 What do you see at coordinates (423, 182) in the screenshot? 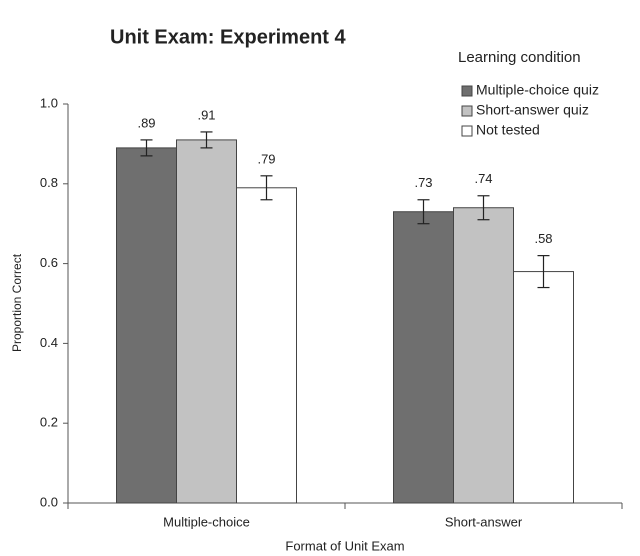
I see `data-label: .73` at bounding box center [423, 182].